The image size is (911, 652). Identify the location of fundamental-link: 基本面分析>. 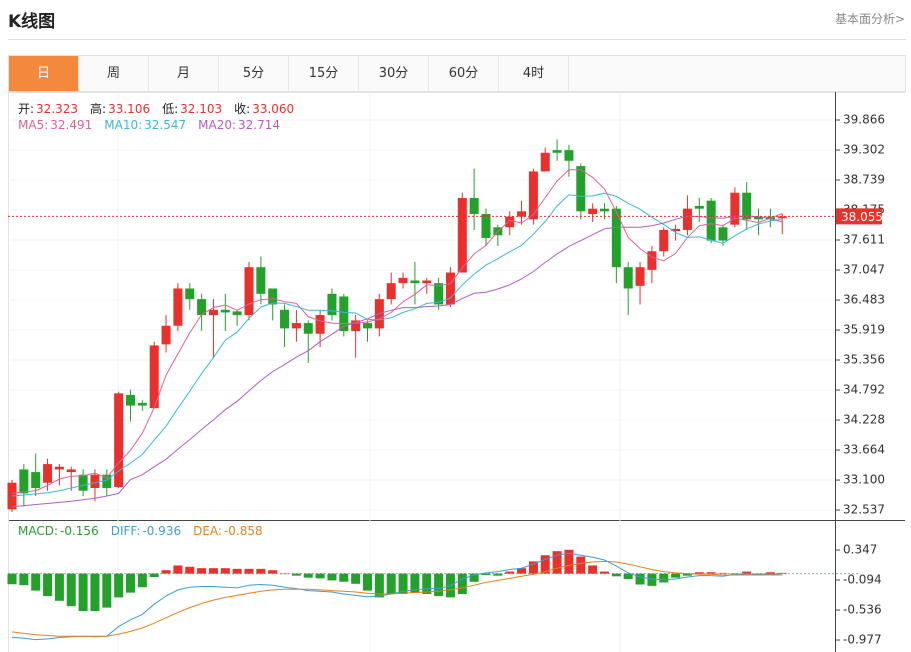
(869, 19).